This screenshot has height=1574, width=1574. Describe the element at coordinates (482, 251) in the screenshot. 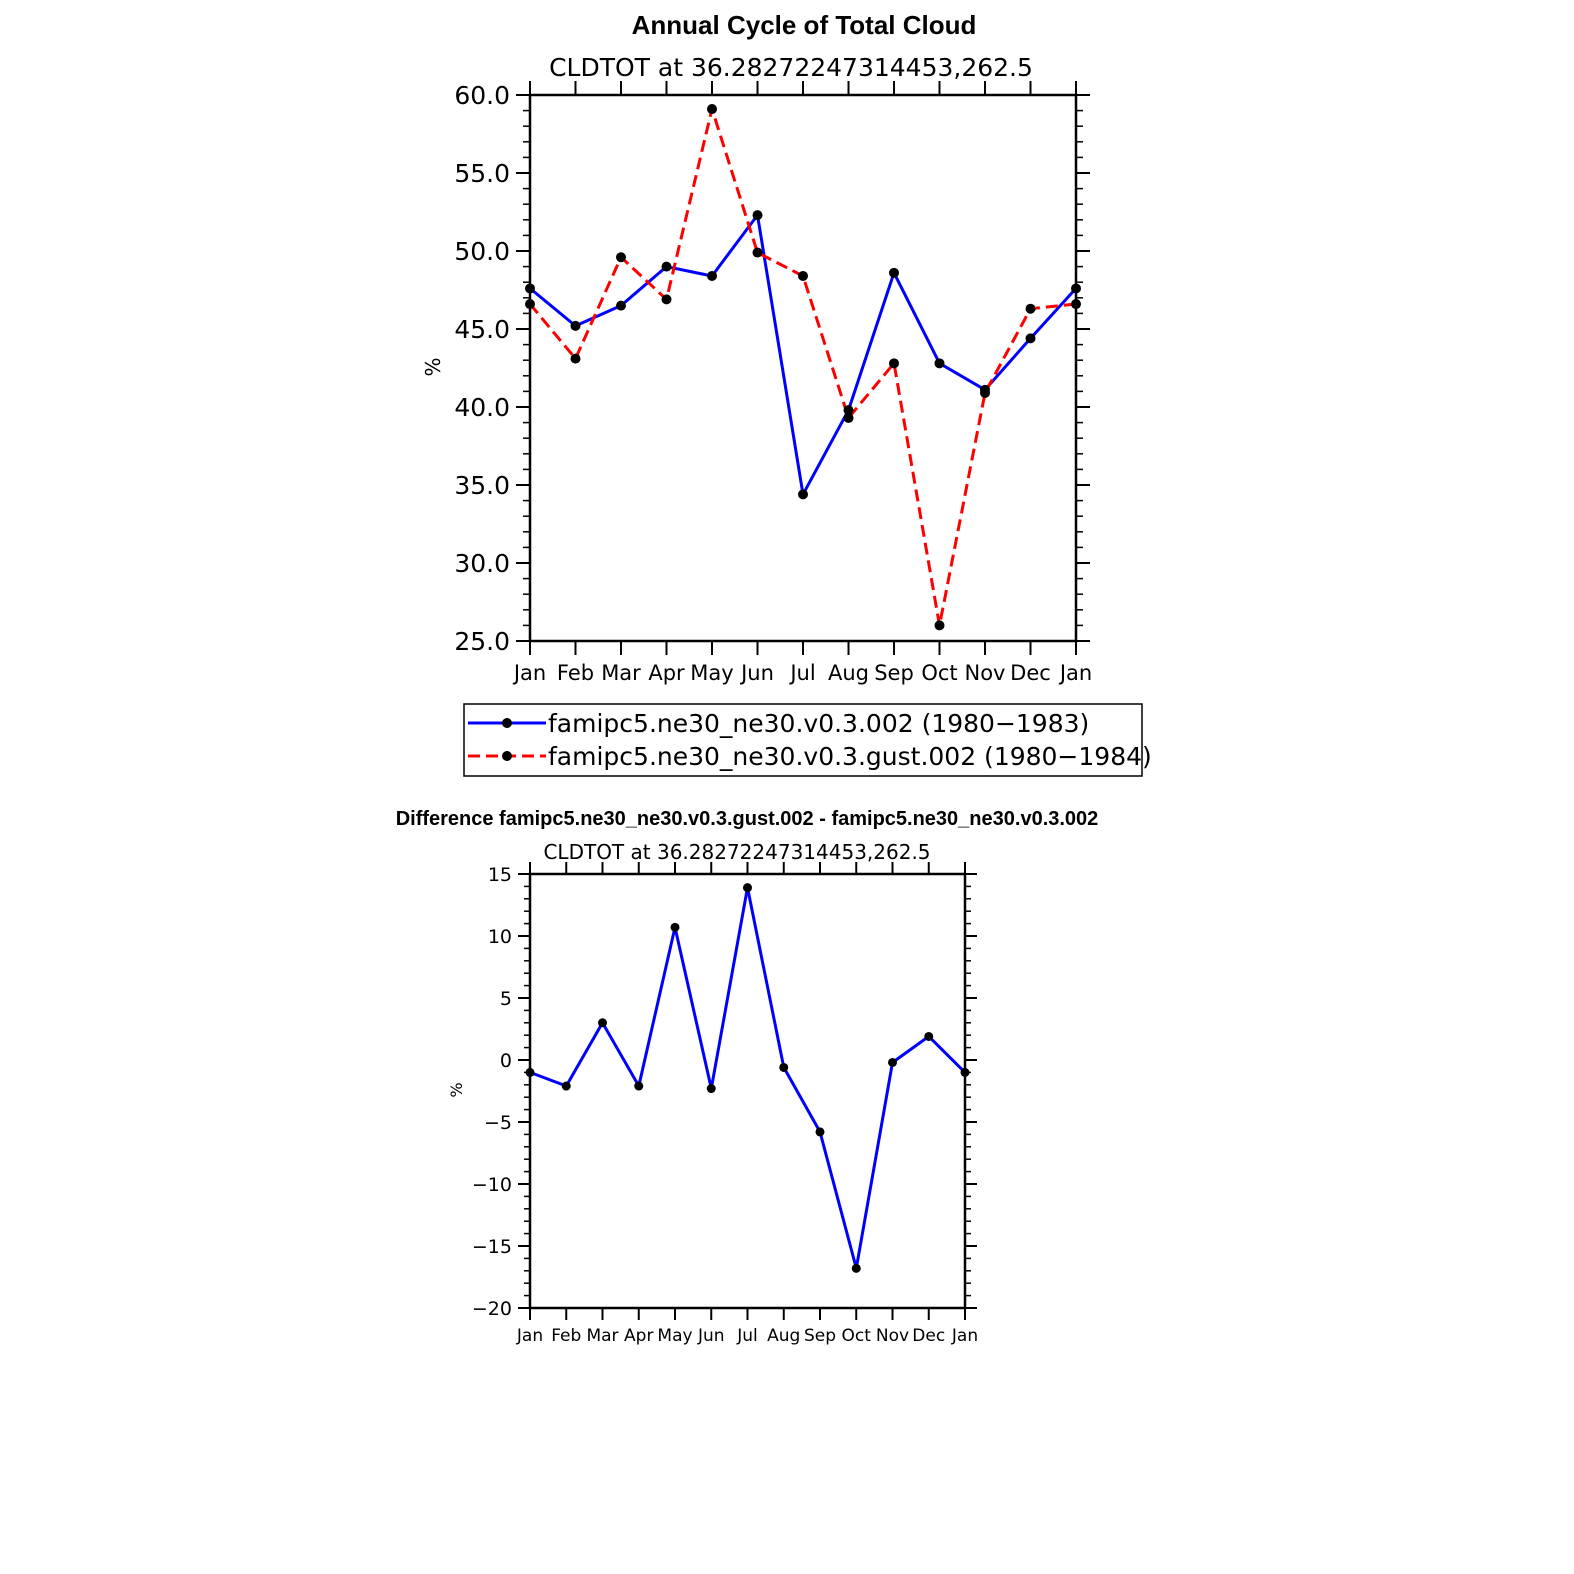

I see `y-tick-label: 50.0` at that location.